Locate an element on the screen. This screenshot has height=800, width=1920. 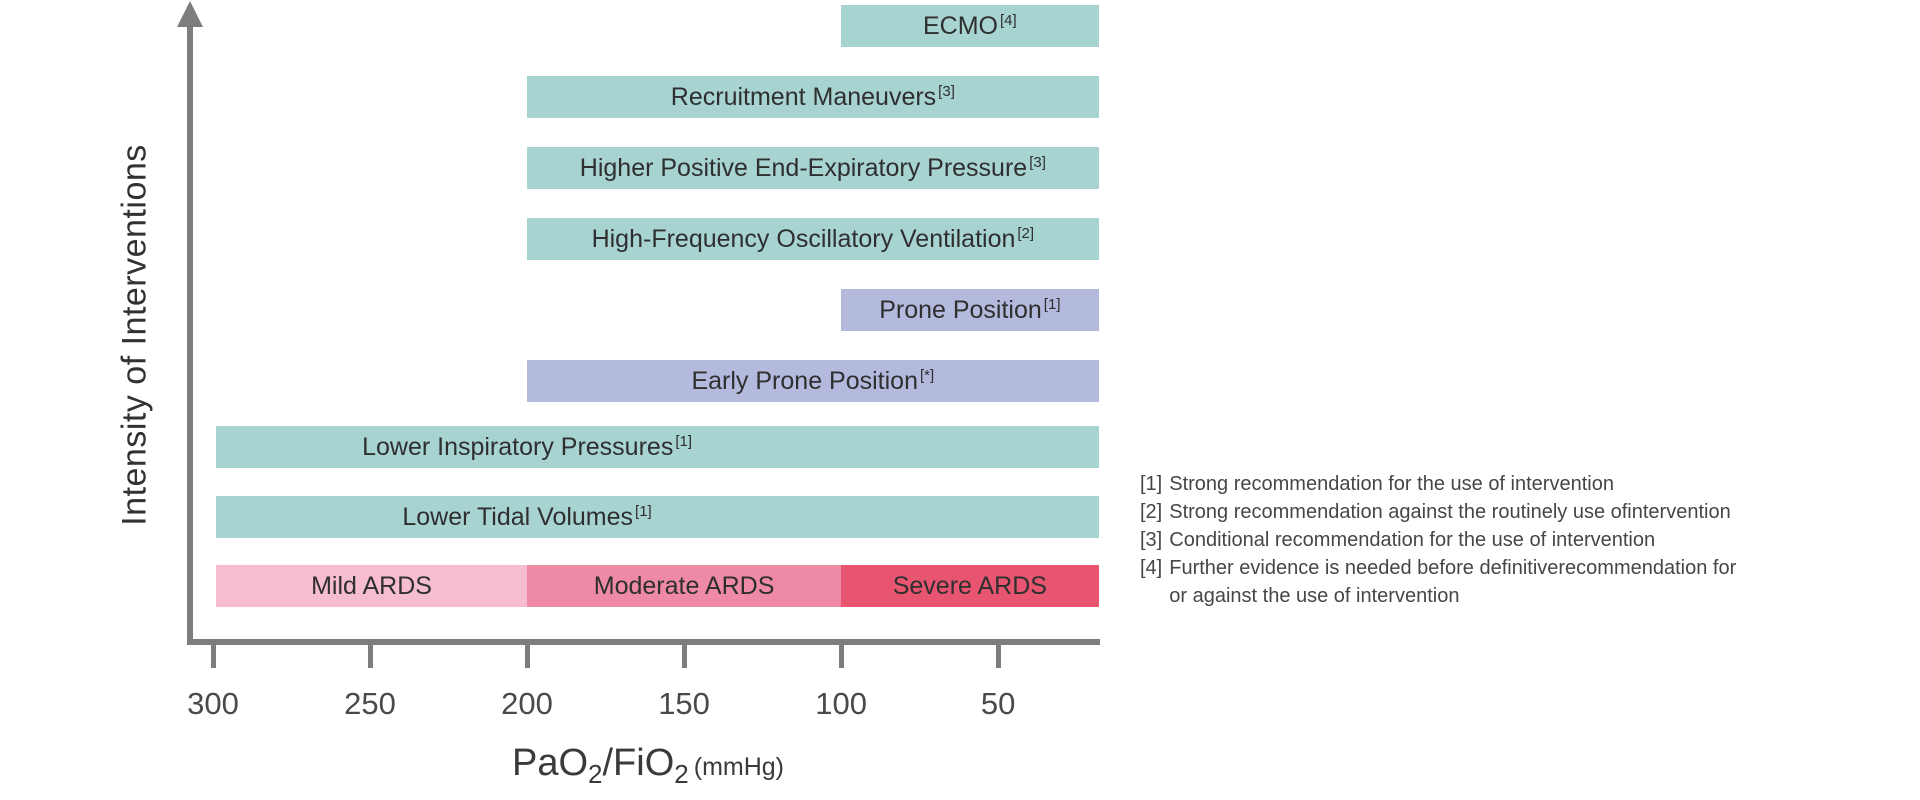
intervention-bar-label: Prone Position [1] is located at coordinates (970, 309).